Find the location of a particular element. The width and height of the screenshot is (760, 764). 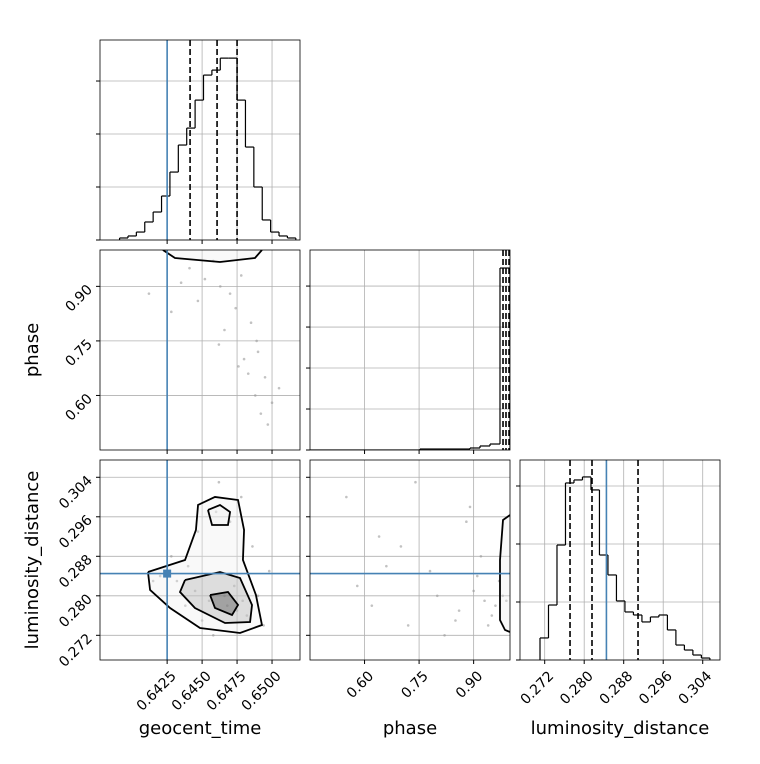

y-tick-label: 0.280 is located at coordinates (76, 611).